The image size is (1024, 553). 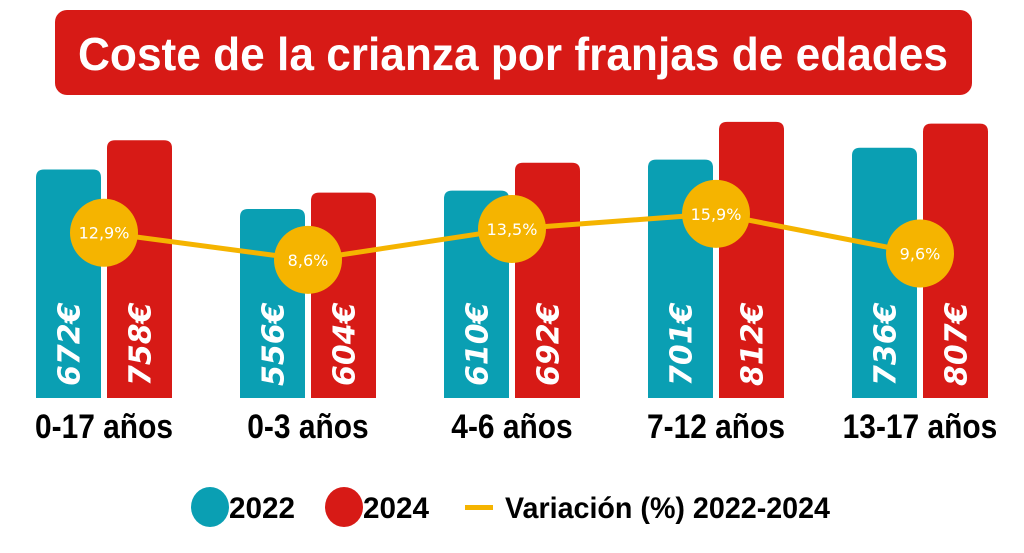 I want to click on bar-value-label: 692€, so click(x=549, y=344).